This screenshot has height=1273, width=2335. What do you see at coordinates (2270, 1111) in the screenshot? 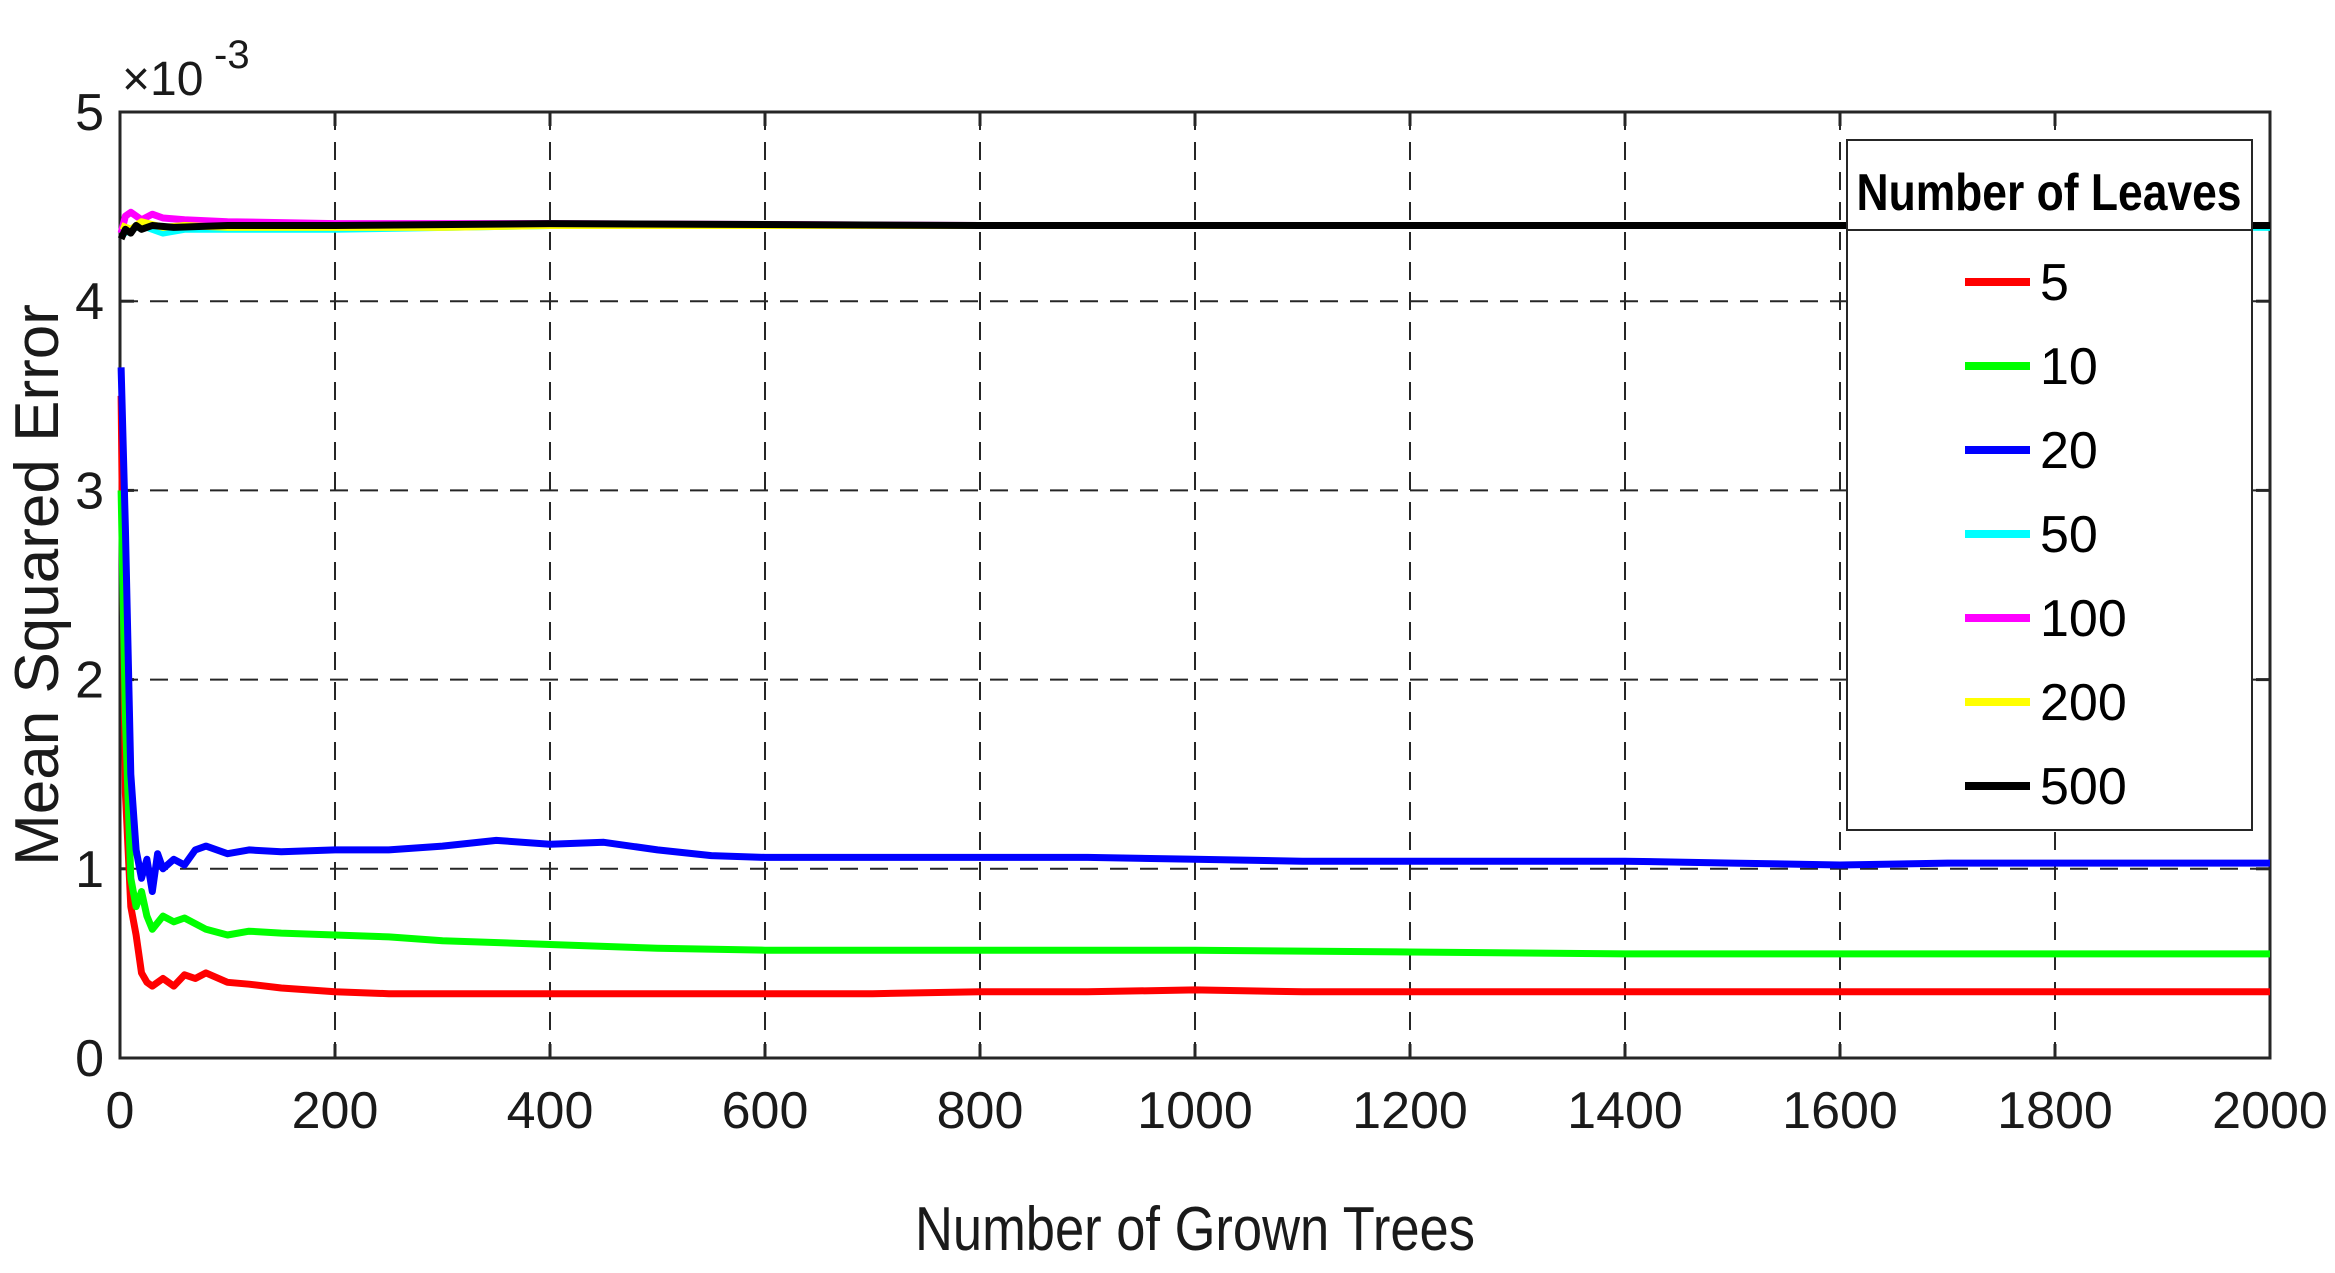
I see `x-tick-label: 2000` at bounding box center [2270, 1111].